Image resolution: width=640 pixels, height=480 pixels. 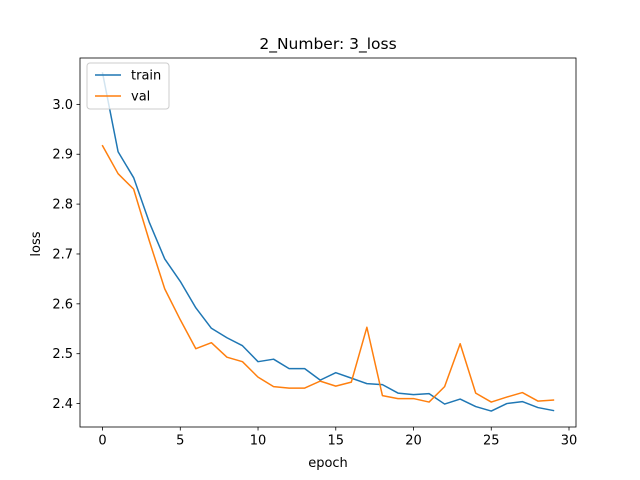 What do you see at coordinates (180, 441) in the screenshot?
I see `x-tick-label: 5` at bounding box center [180, 441].